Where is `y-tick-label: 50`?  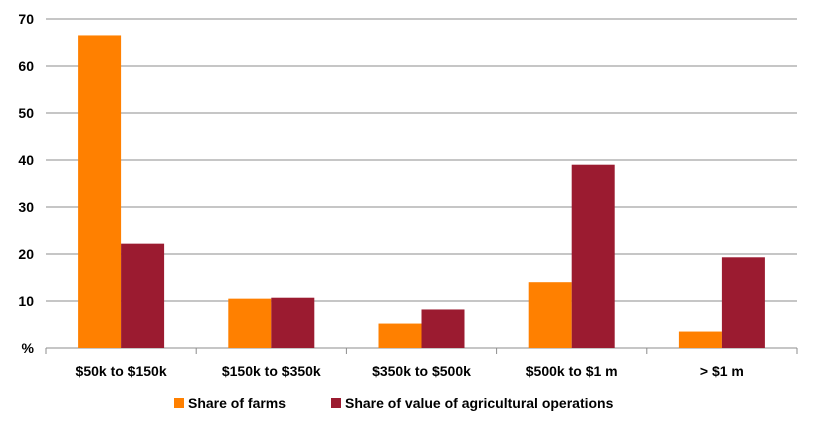 y-tick-label: 50 is located at coordinates (26, 113).